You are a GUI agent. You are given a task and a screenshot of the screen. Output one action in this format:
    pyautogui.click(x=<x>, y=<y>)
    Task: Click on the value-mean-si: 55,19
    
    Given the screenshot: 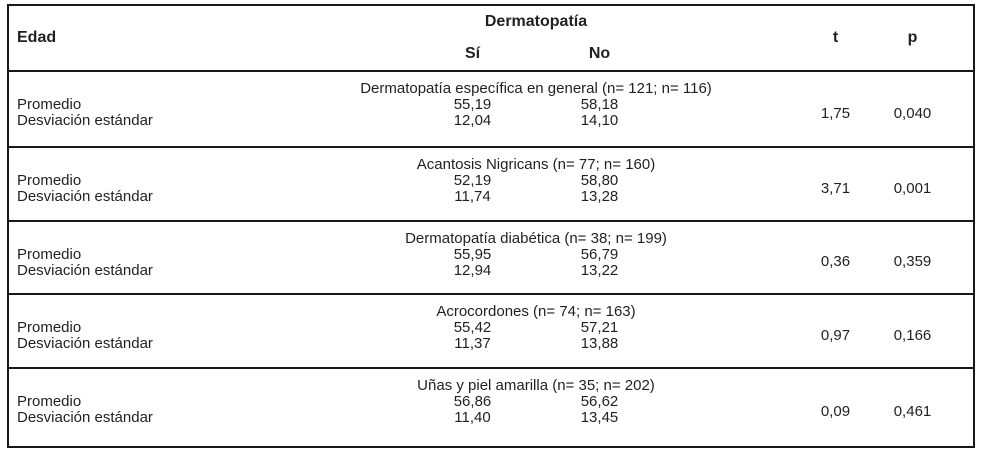 What is the action you would take?
    pyautogui.click(x=472, y=104)
    